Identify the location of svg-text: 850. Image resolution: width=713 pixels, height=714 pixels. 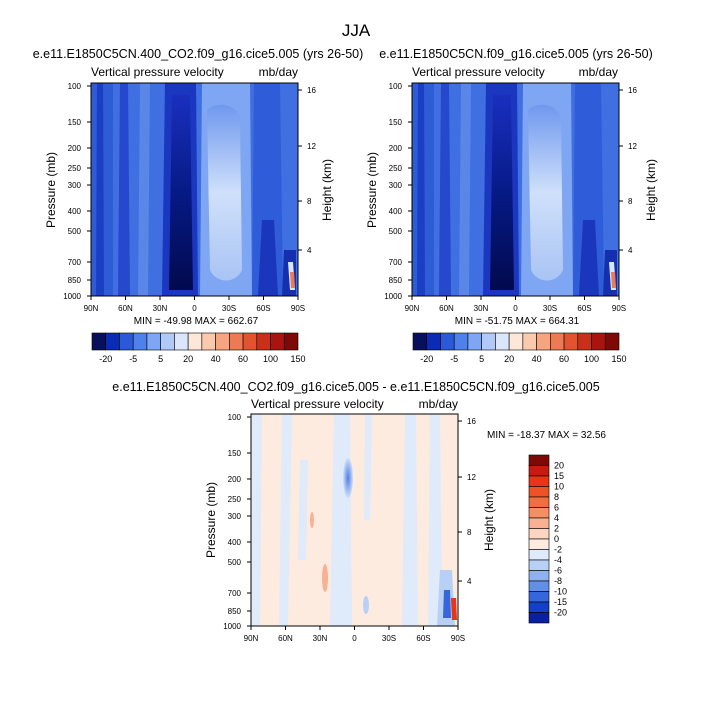
(75, 280).